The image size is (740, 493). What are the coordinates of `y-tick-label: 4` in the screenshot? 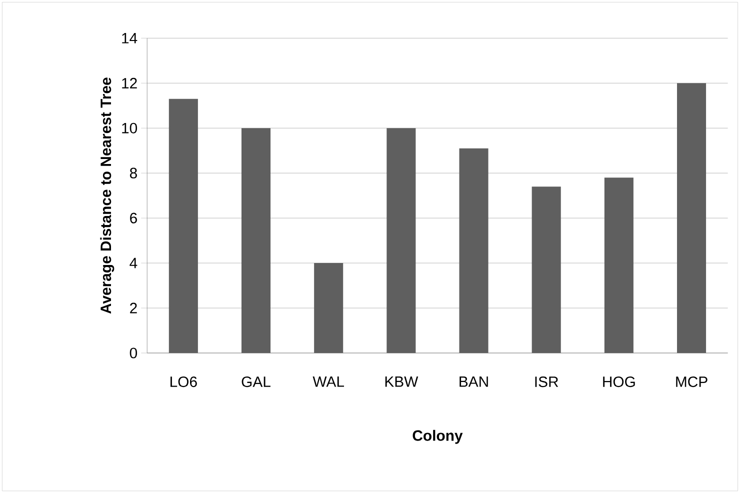 It's located at (134, 263).